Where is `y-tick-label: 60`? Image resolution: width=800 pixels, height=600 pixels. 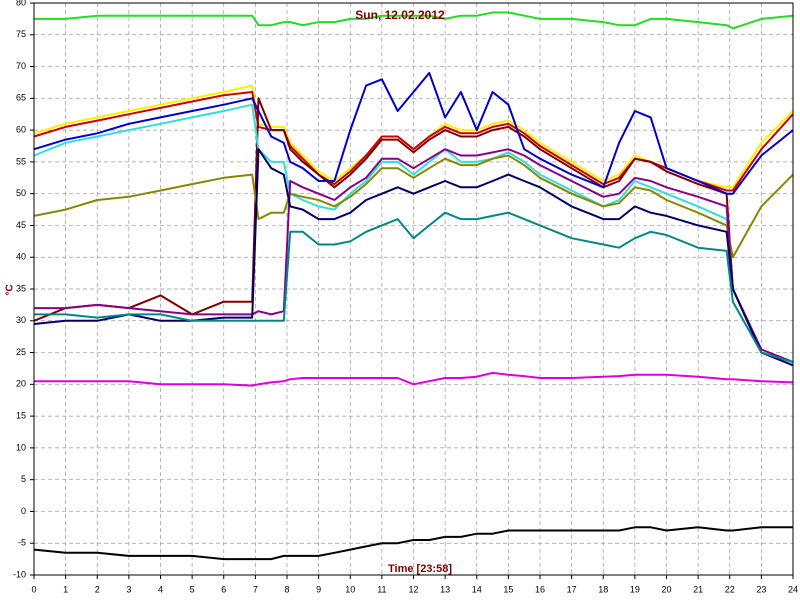
y-tick-label: 60 is located at coordinates (21, 129).